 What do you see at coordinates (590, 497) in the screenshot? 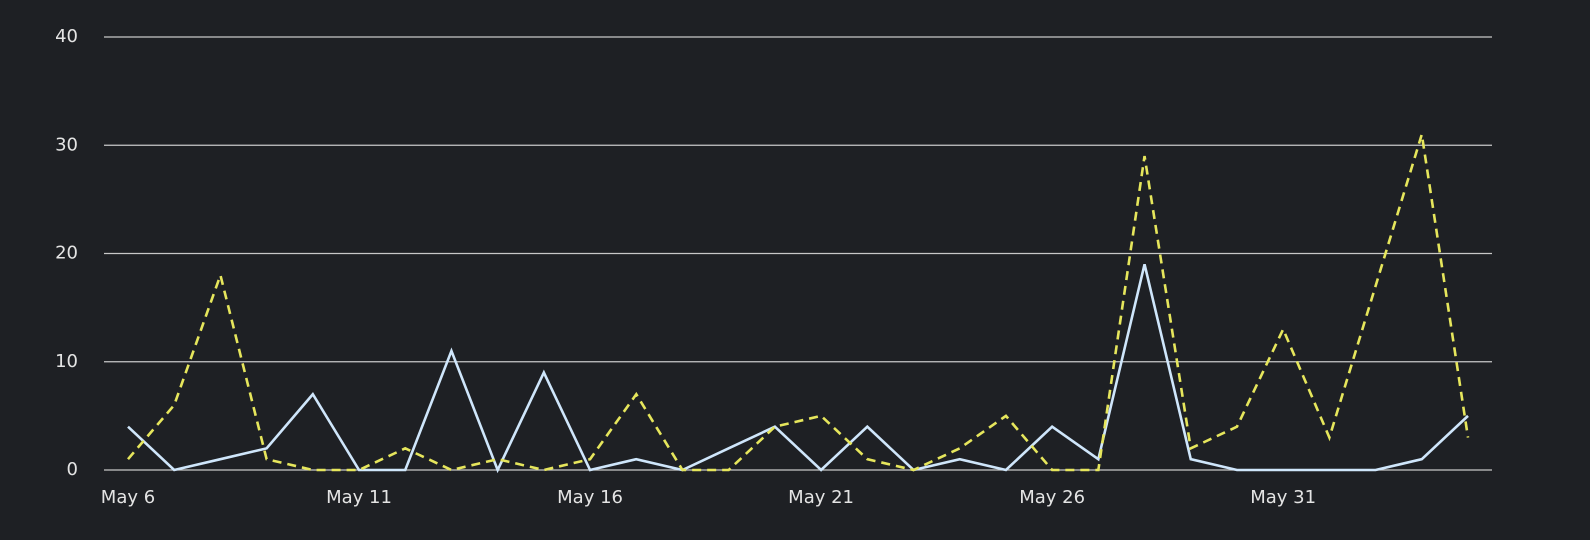
I see `x-tick-label: May 16` at bounding box center [590, 497].